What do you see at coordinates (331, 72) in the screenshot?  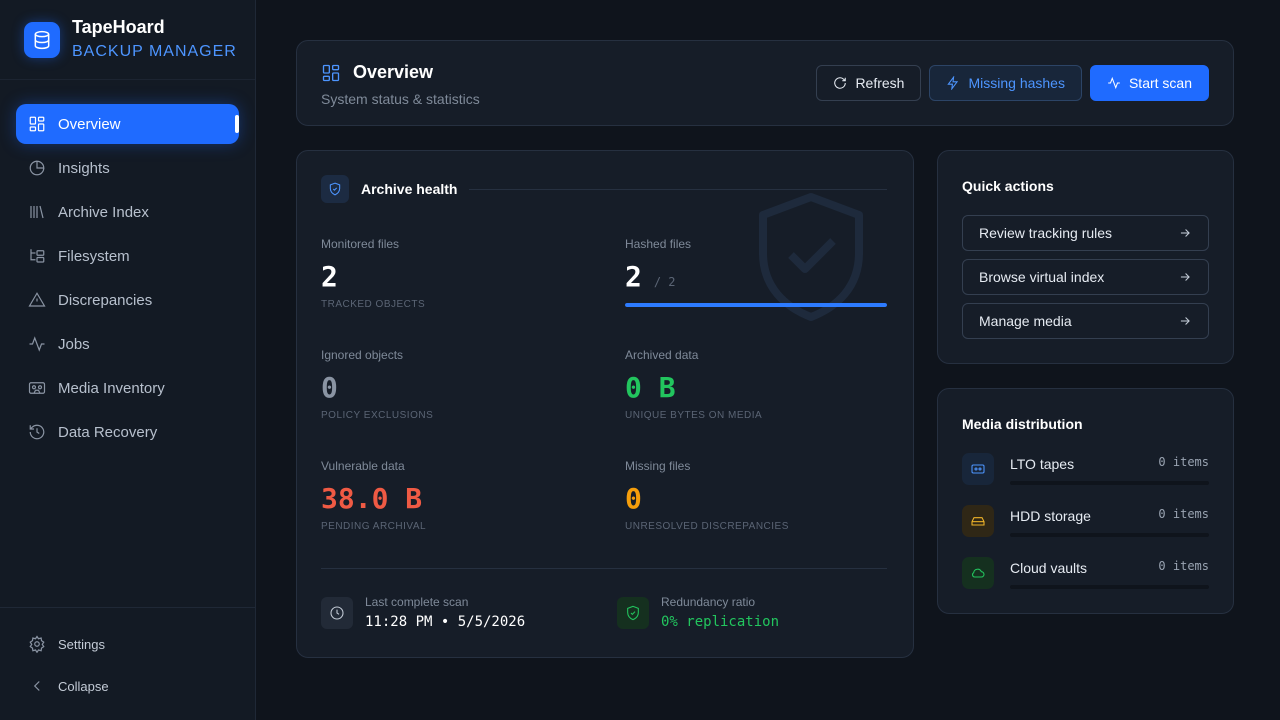 I see `layout-grid-icon` at bounding box center [331, 72].